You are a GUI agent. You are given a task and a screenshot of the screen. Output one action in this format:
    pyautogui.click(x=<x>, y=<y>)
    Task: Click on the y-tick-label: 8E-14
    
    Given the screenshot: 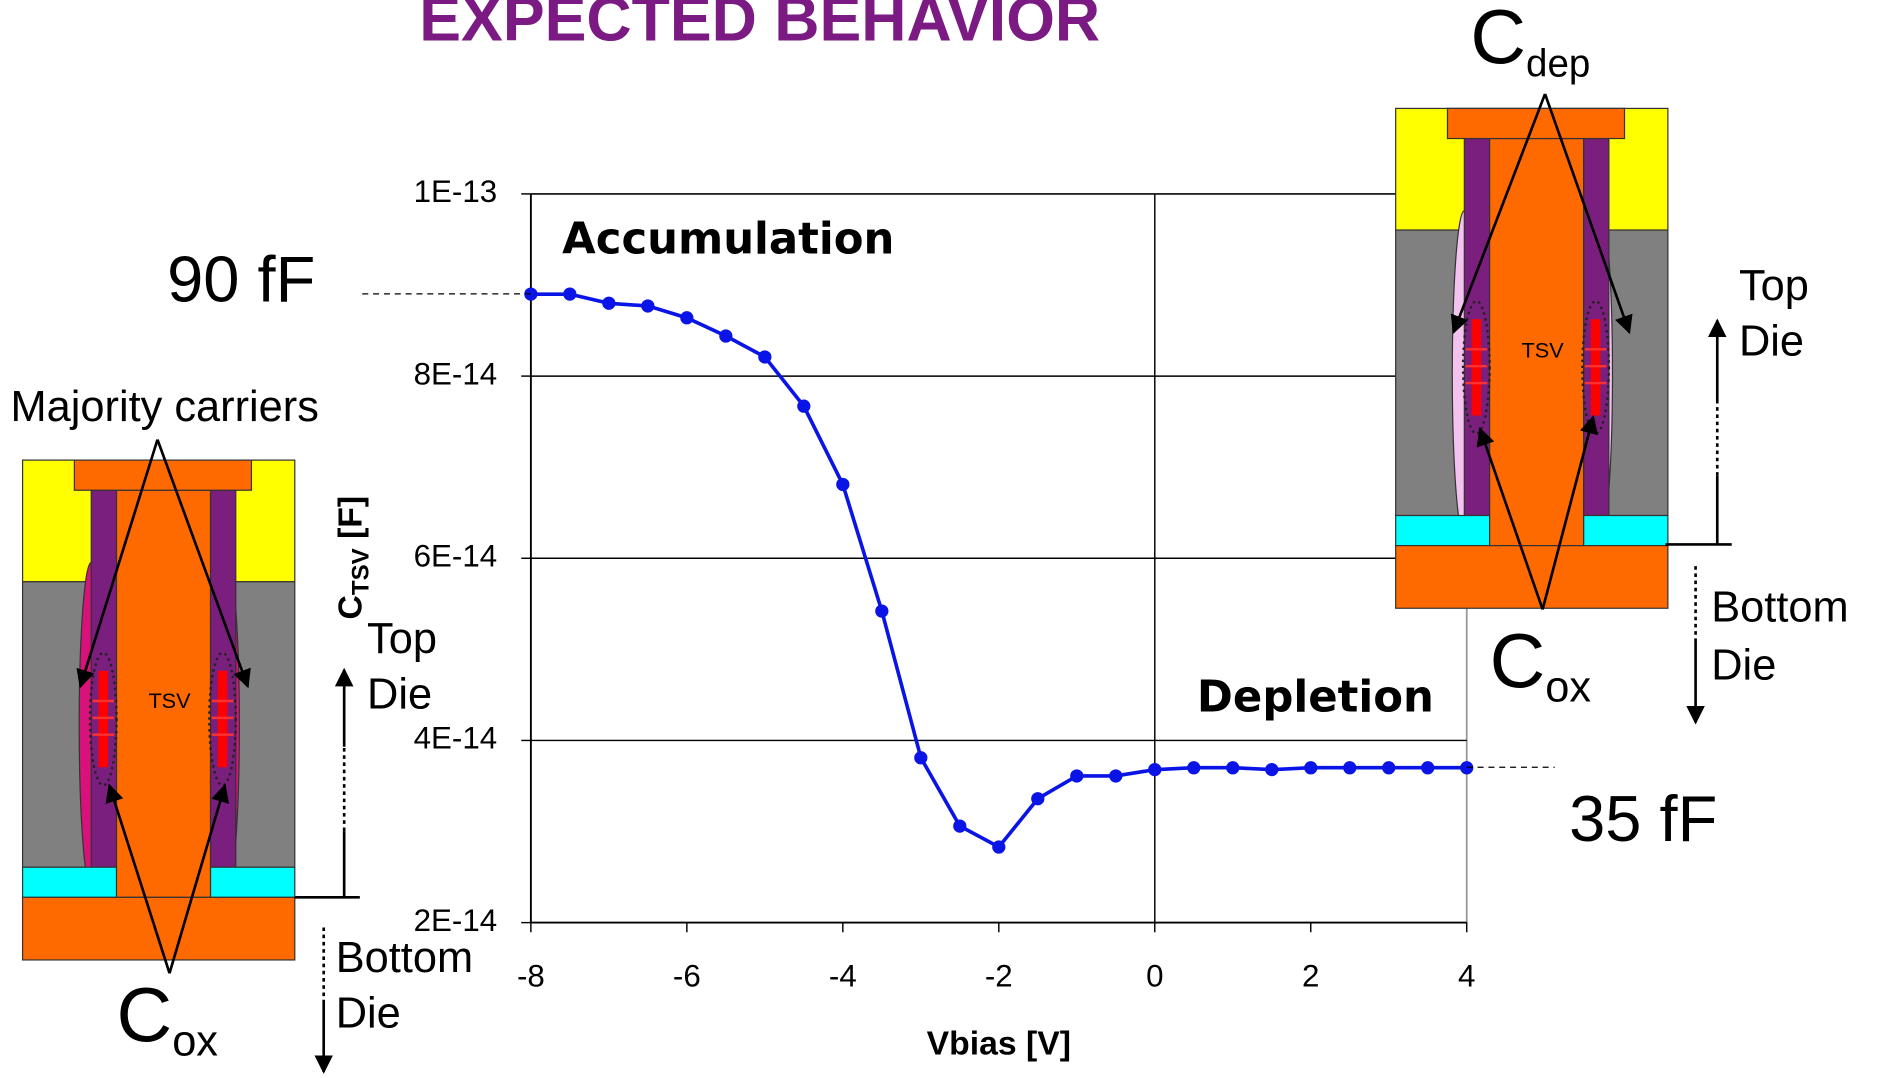 What is the action you would take?
    pyautogui.click(x=456, y=373)
    